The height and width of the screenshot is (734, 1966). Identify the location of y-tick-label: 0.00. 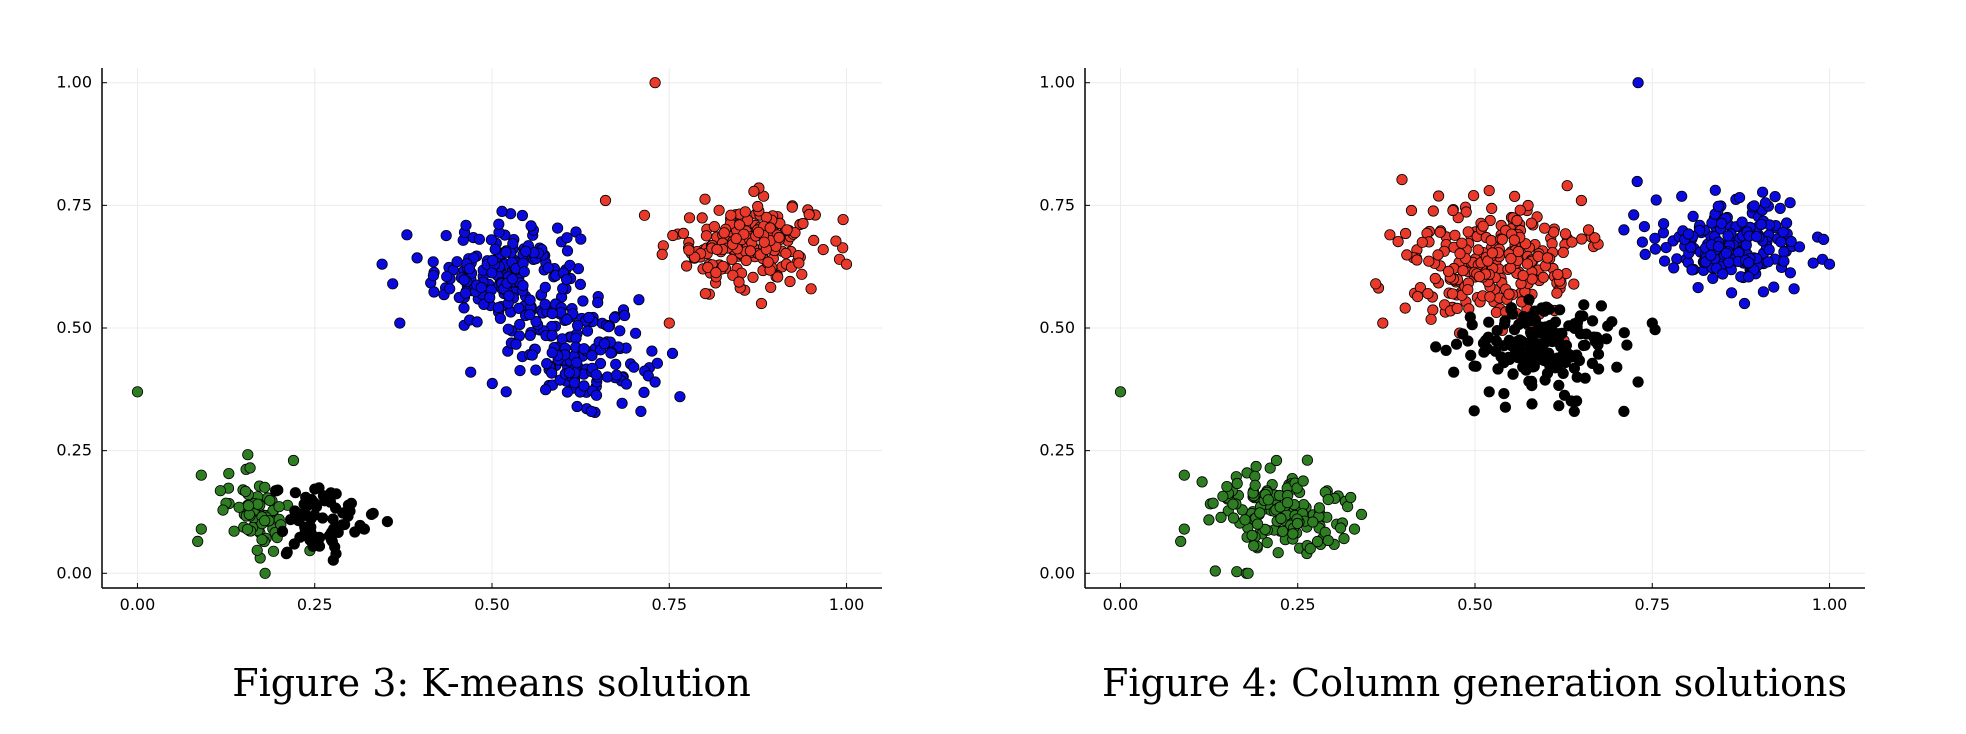
(1057, 572).